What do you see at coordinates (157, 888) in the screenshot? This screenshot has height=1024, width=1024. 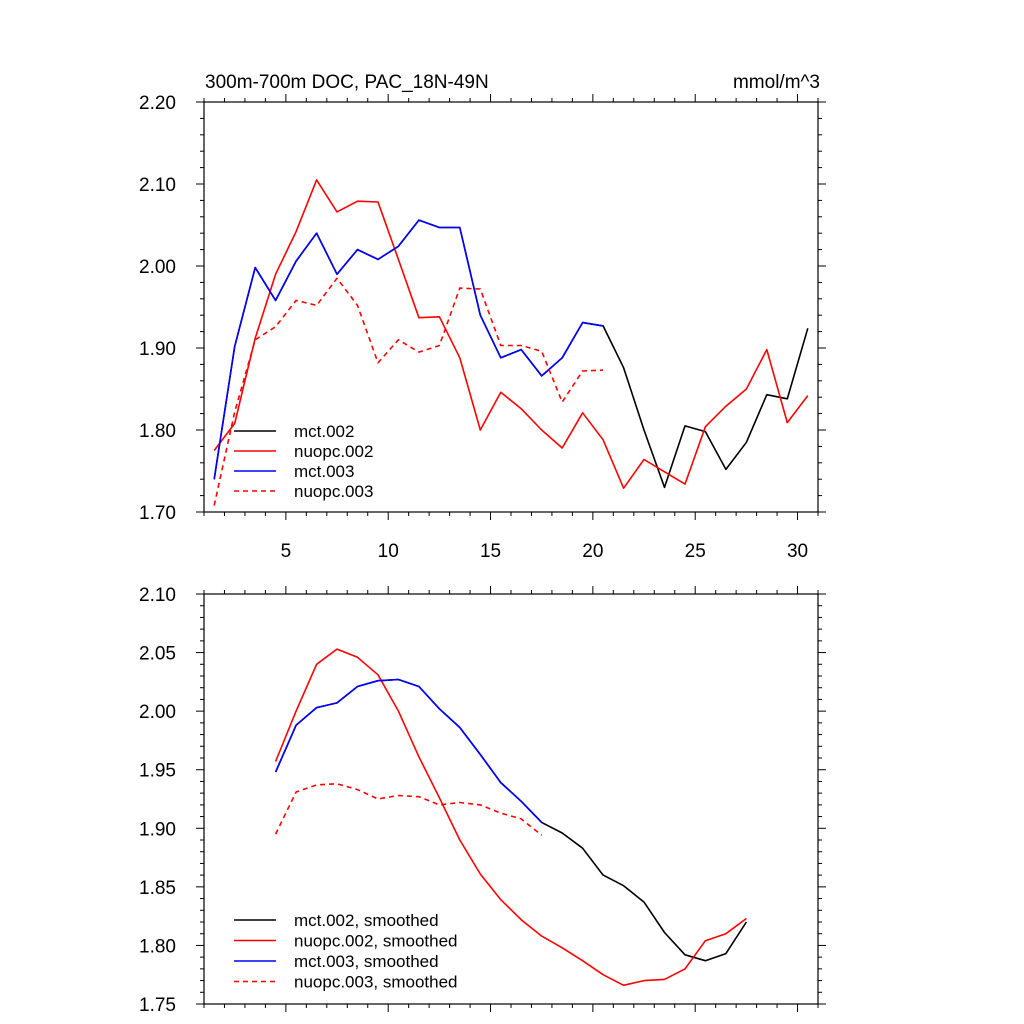 I see `y-tick-label: 1.85` at bounding box center [157, 888].